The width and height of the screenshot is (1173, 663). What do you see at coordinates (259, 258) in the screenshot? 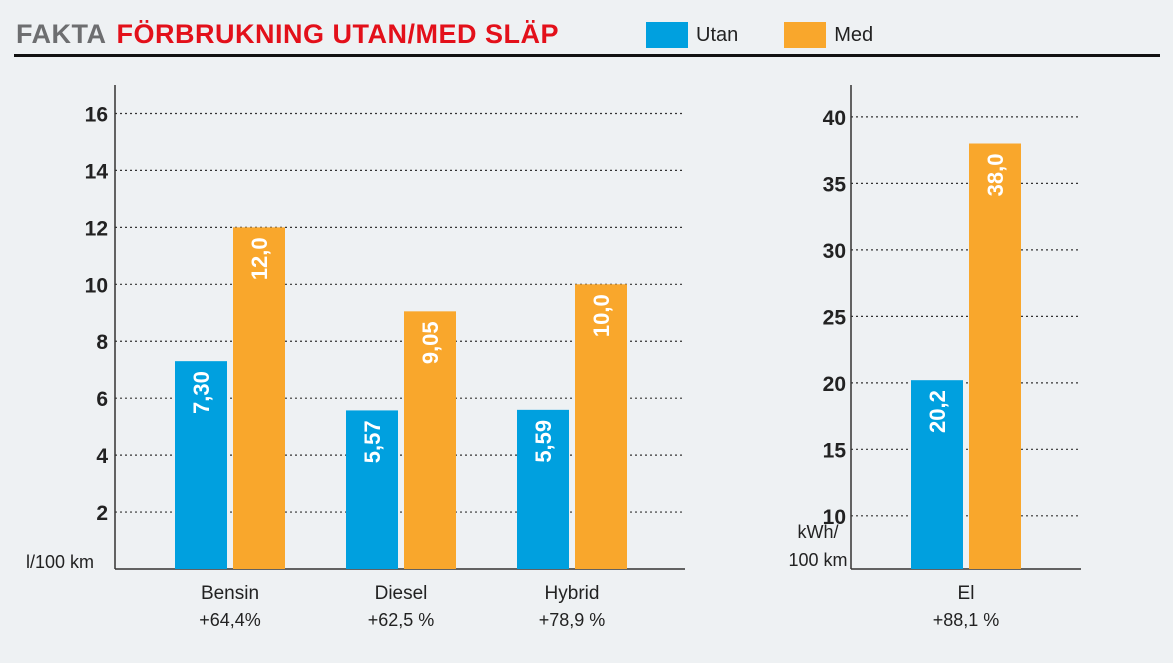
I see `bar-value-label: 12,0` at bounding box center [259, 258].